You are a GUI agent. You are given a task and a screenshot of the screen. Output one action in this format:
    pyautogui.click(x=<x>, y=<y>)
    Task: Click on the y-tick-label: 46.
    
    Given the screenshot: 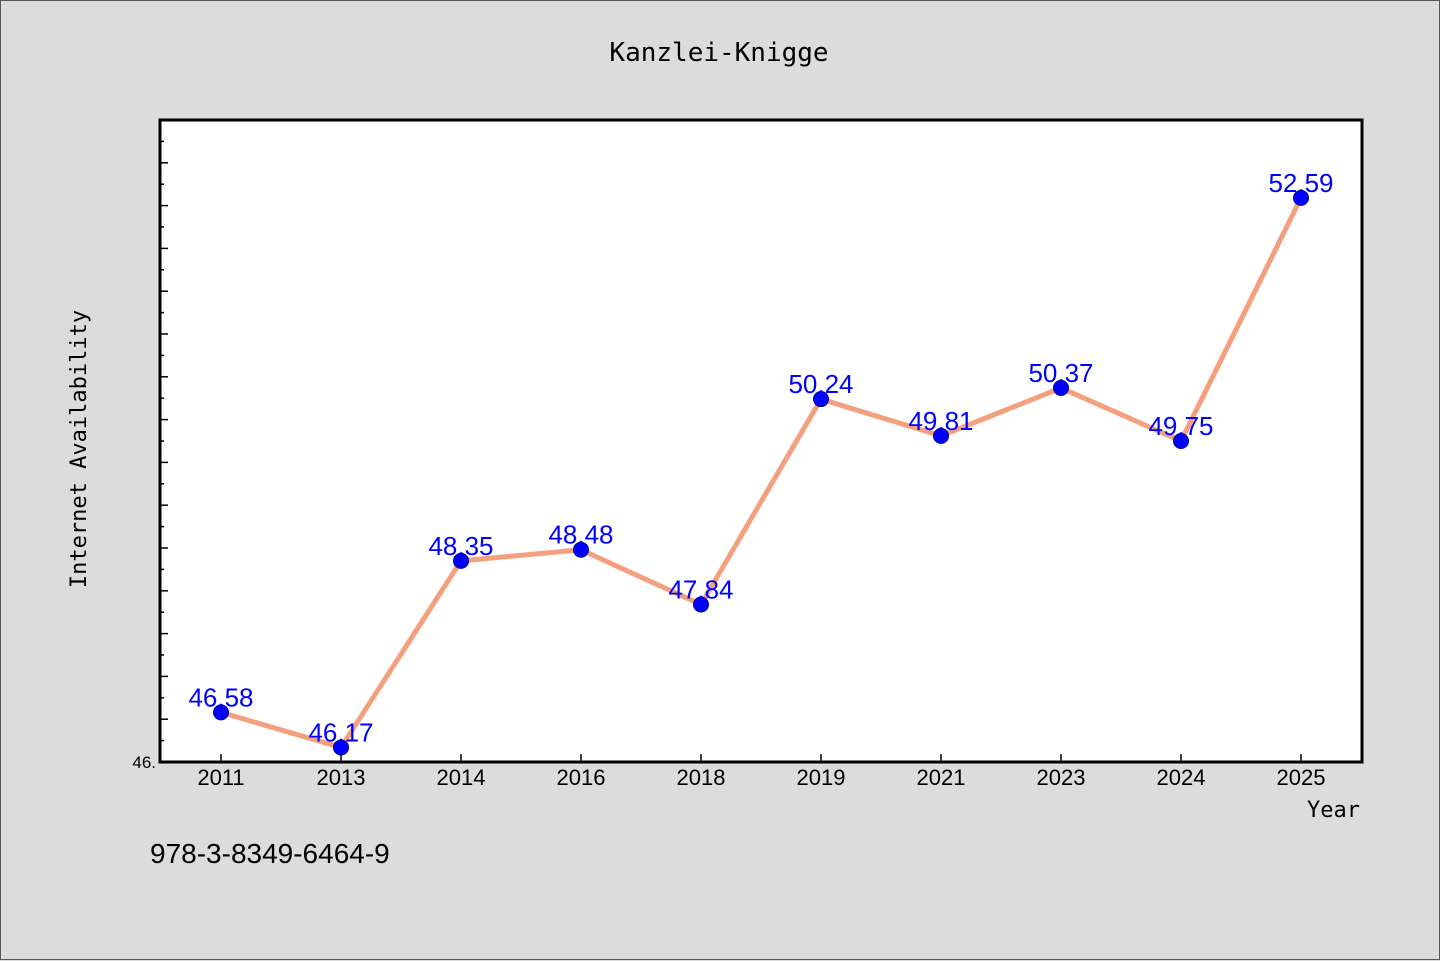 What is the action you would take?
    pyautogui.click(x=144, y=762)
    